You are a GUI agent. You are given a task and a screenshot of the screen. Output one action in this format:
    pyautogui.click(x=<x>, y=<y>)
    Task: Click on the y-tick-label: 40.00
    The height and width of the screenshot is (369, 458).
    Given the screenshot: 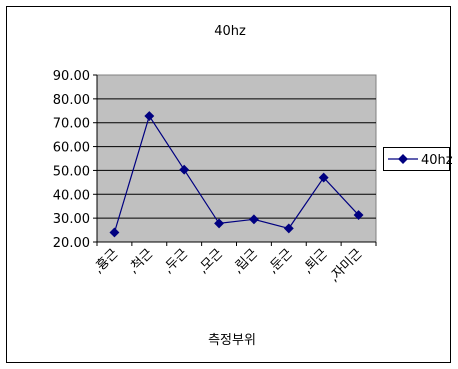 What is the action you would take?
    pyautogui.click(x=71, y=195)
    